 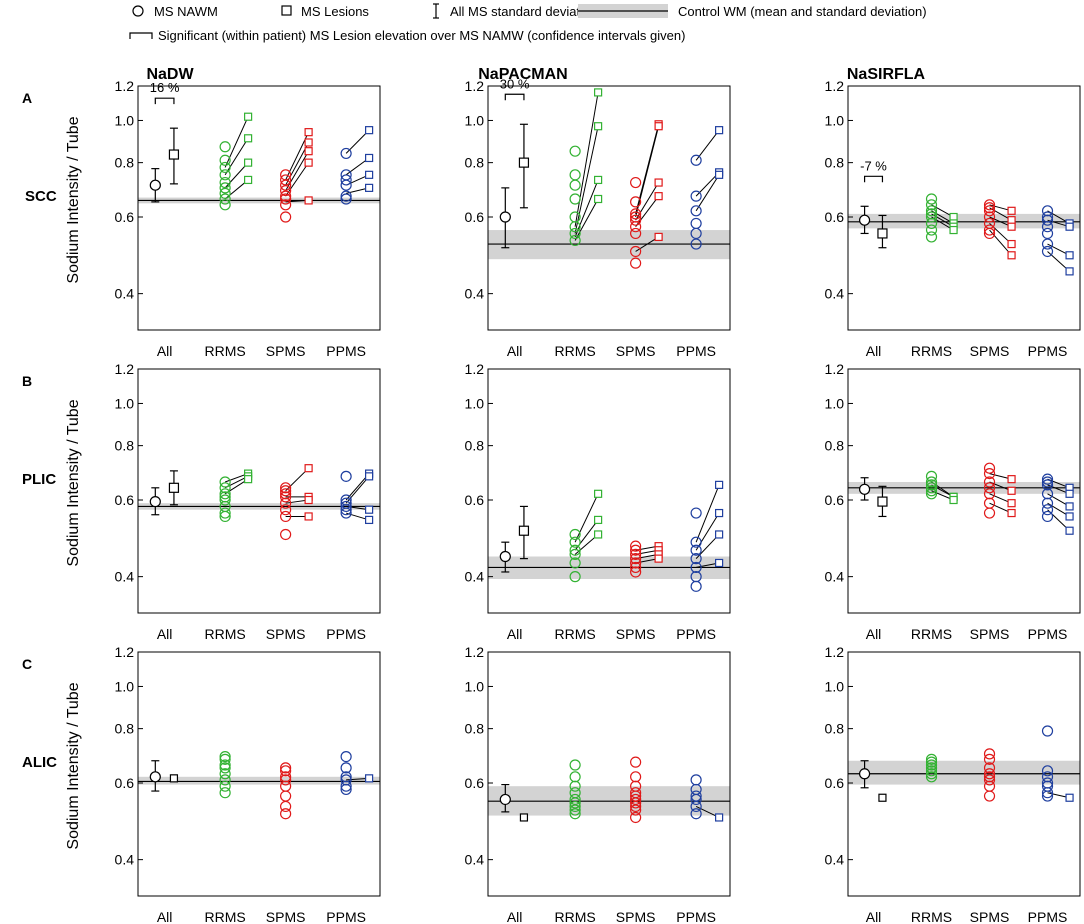 I want to click on x-tick-label: RRMS, so click(x=931, y=351).